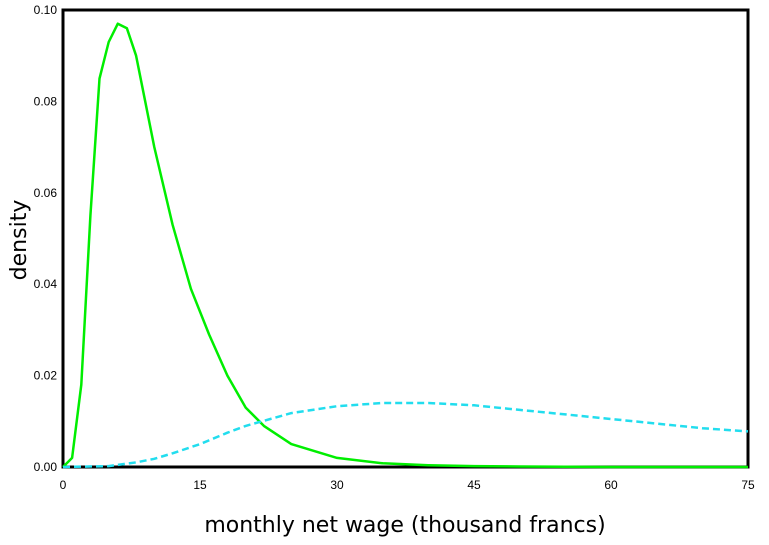 Image resolution: width=769 pixels, height=545 pixels. Describe the element at coordinates (407, 485) in the screenshot. I see `x-tick-labels: 0 15 30 45 60 75` at that location.